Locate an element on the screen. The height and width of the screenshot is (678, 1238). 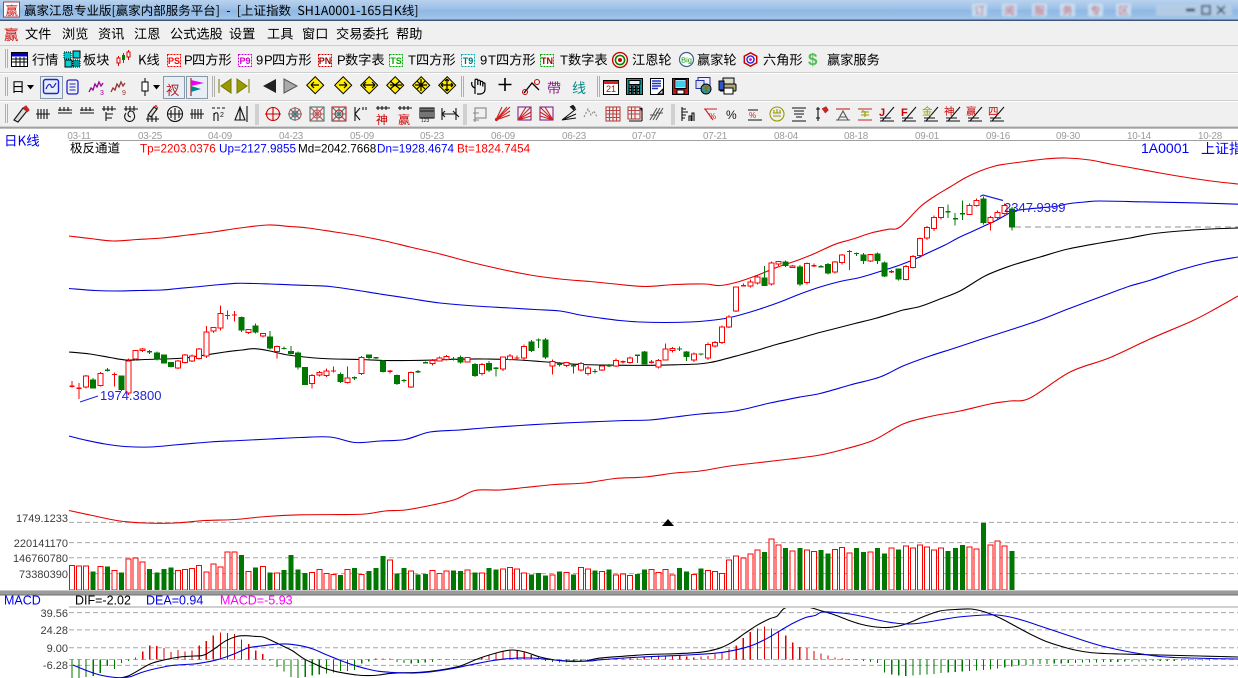
svg-text: 03-25 is located at coordinates (150, 136).